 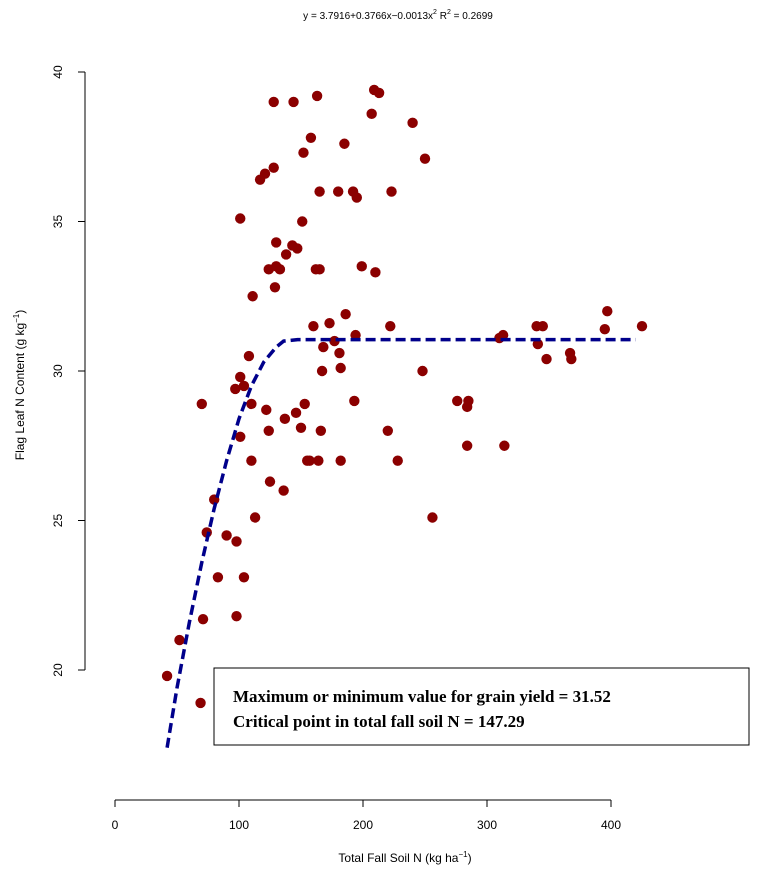 What do you see at coordinates (487, 825) in the screenshot?
I see `x-tick-label: 300` at bounding box center [487, 825].